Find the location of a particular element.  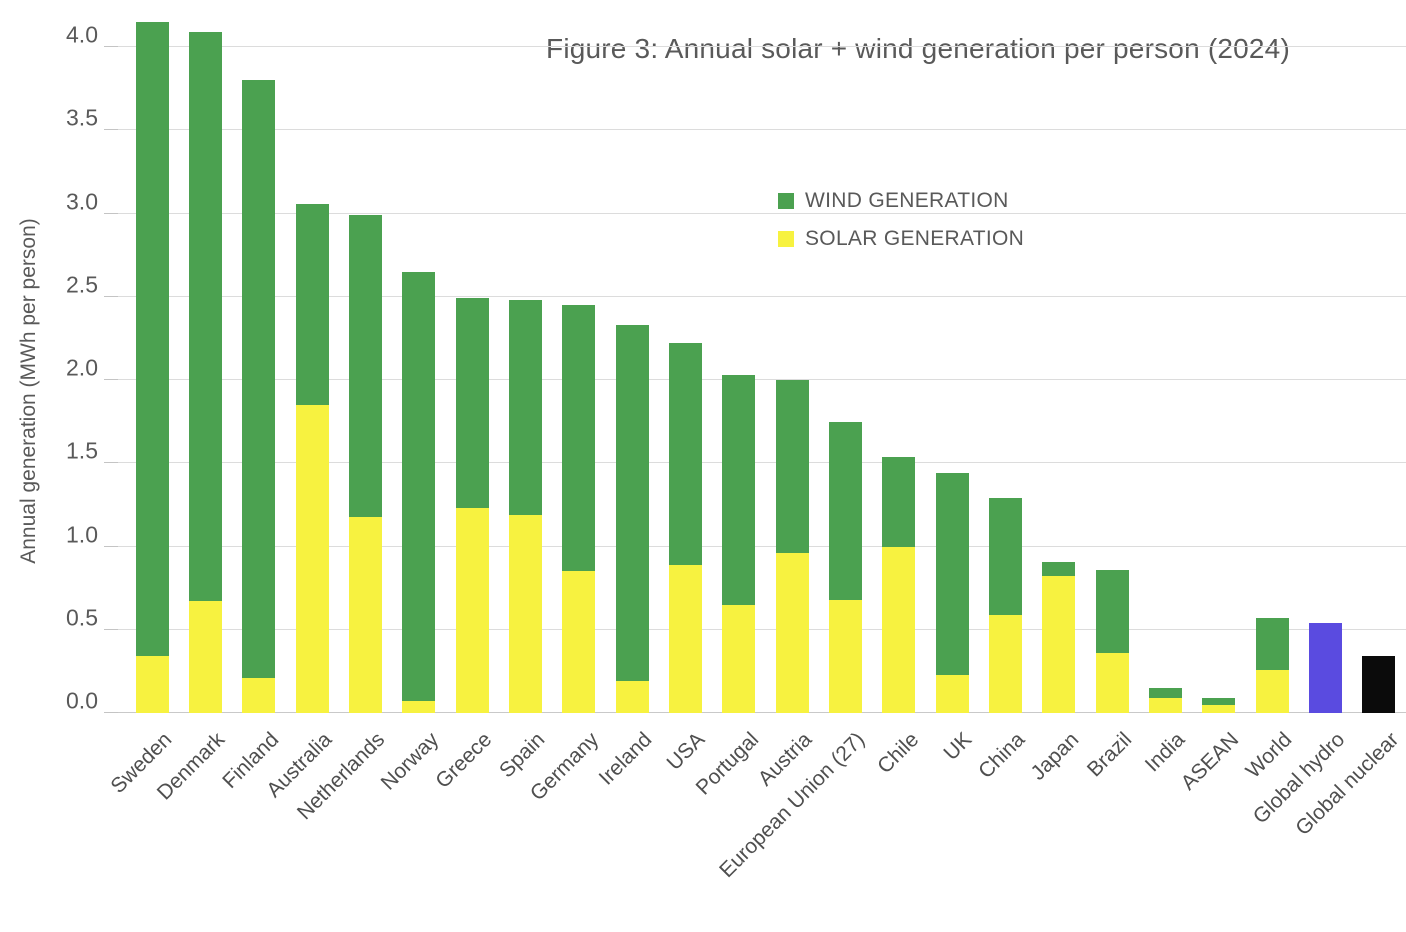

bar-asean is located at coordinates (1219, 705).